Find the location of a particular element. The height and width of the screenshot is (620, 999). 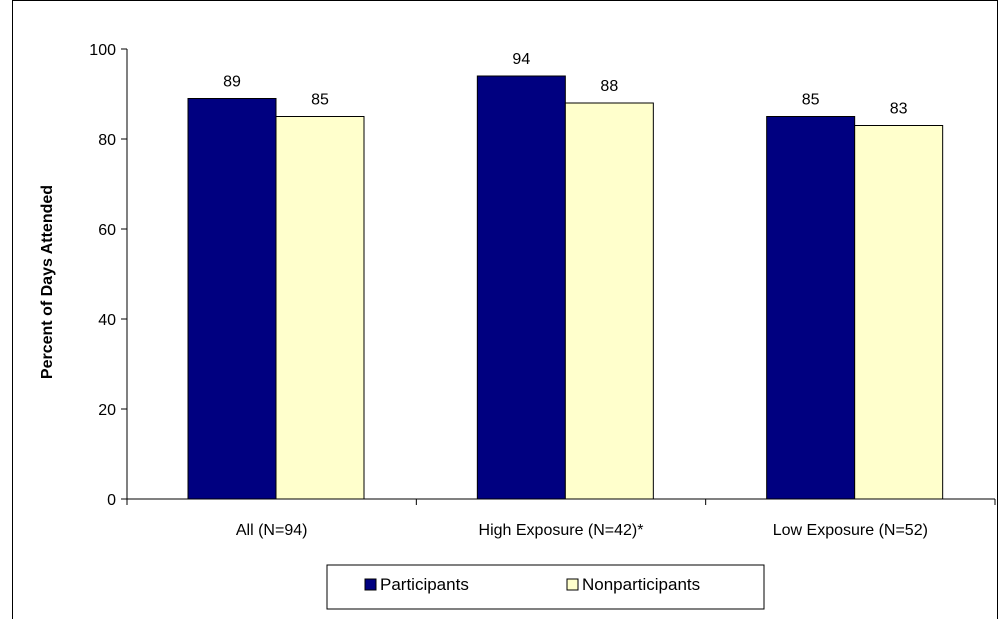

x-category-label: All (N=94) is located at coordinates (272, 530).